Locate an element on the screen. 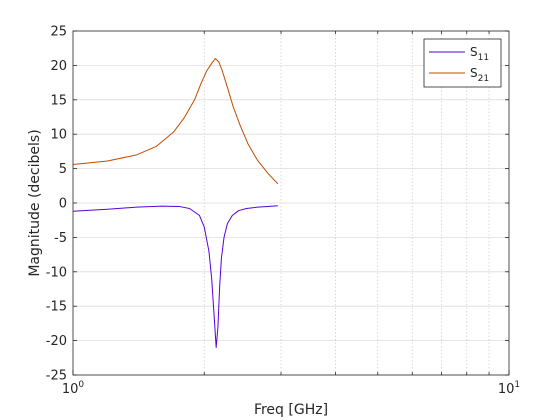 The height and width of the screenshot is (420, 560). y-tick-label: 0 is located at coordinates (63, 204).